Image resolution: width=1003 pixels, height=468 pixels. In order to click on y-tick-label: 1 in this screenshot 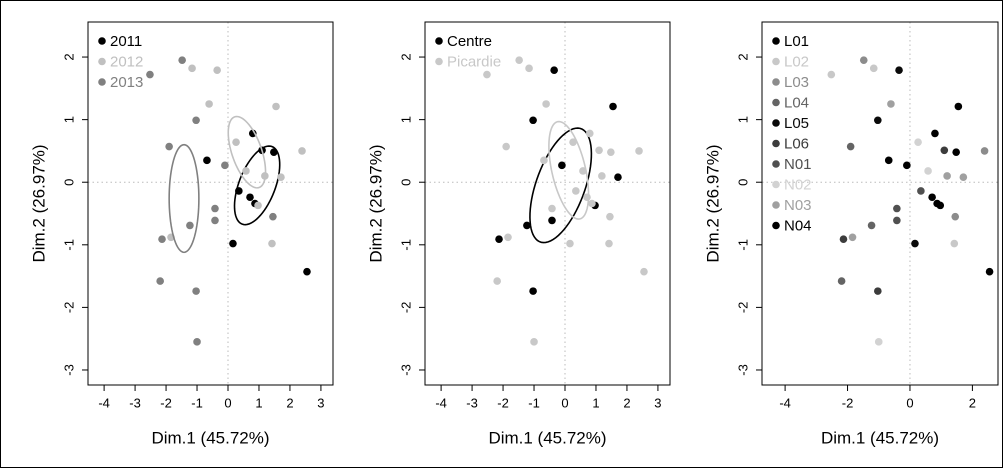, I will do `click(742, 119)`.